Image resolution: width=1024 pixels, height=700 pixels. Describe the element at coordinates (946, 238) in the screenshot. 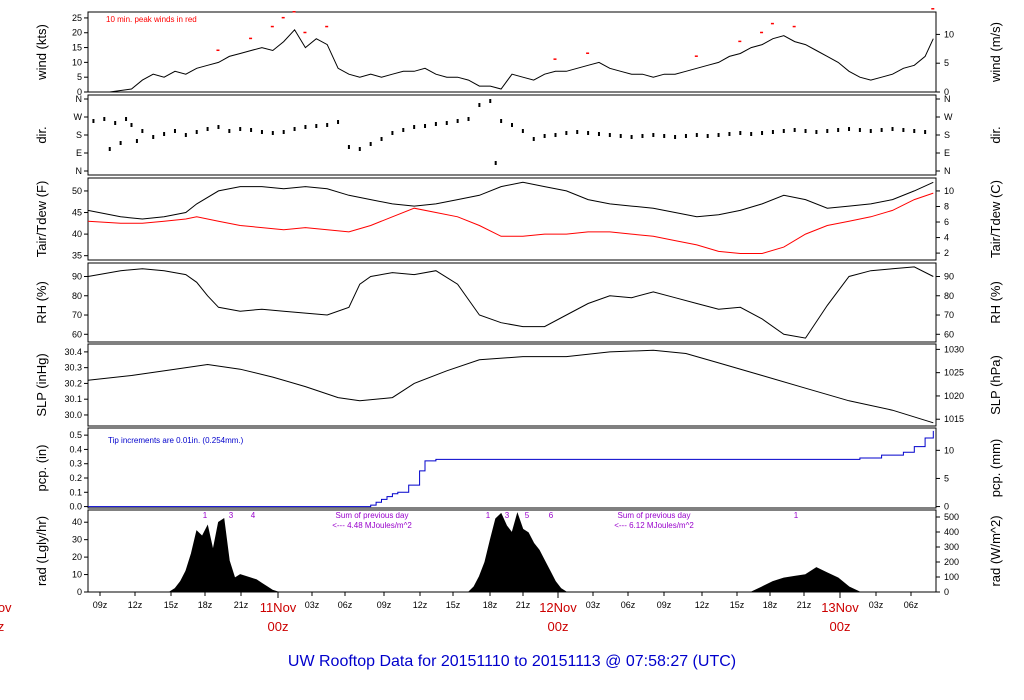

I see `temp-ytick-label-right: 4` at that location.